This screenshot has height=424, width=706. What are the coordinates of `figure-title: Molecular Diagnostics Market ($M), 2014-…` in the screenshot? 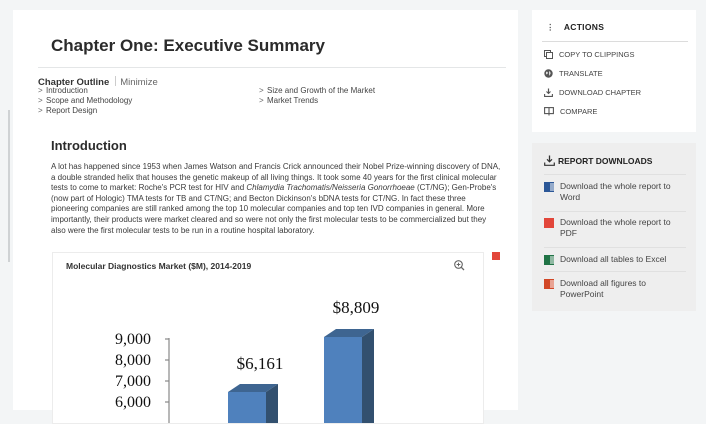 It's located at (159, 266).